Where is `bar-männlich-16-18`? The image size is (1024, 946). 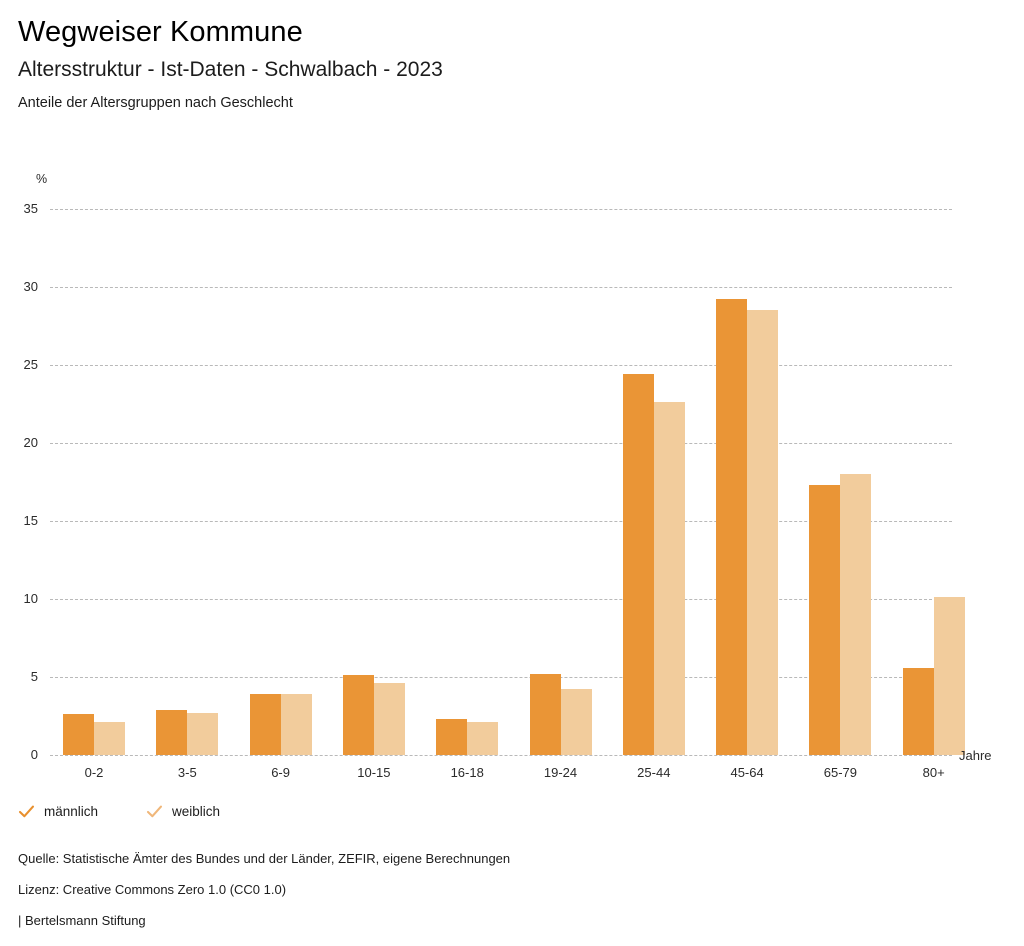 bar-männlich-16-18 is located at coordinates (452, 737).